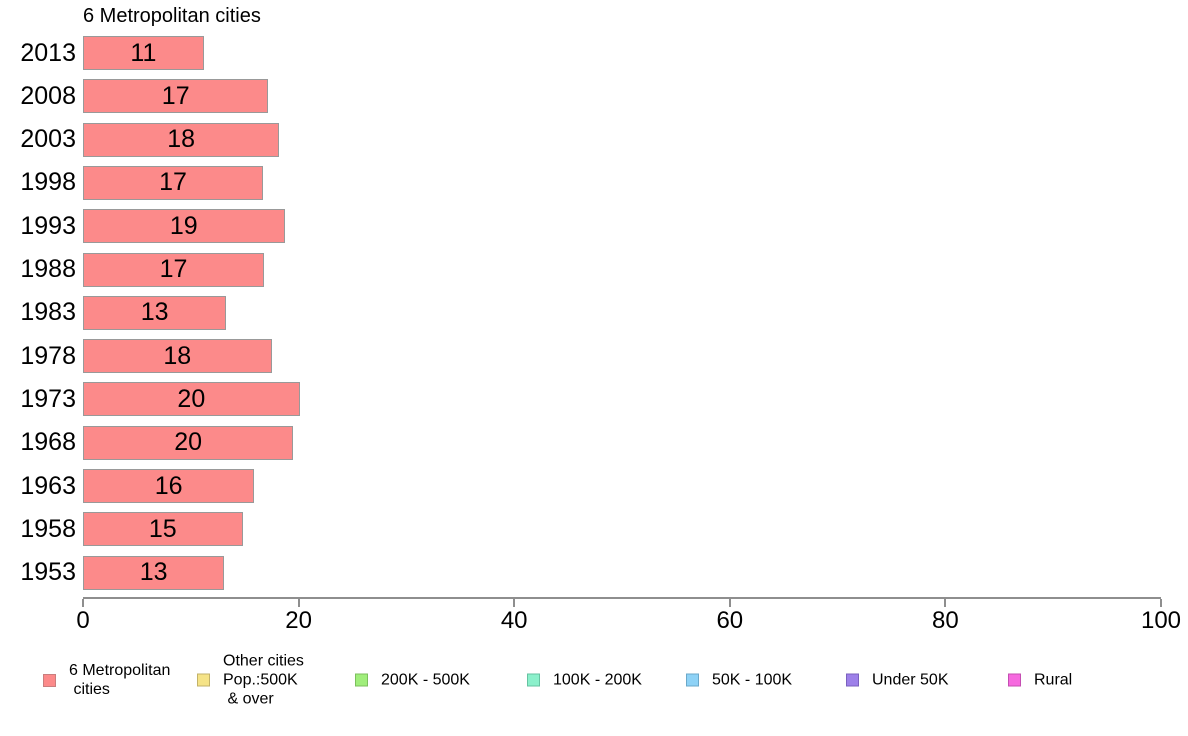 The height and width of the screenshot is (736, 1188). I want to click on bar-1978, so click(177, 356).